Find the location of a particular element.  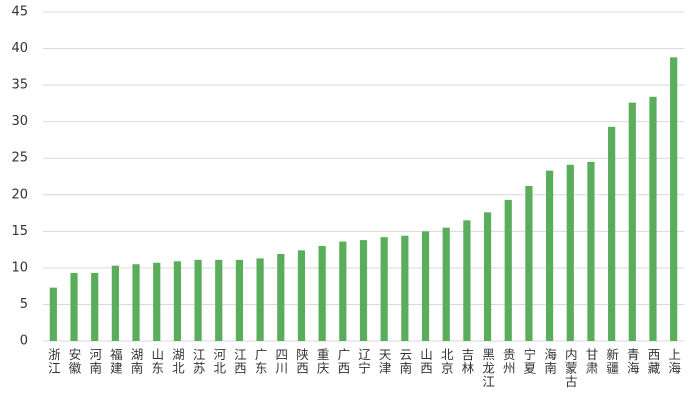

y-tick-label: 5 is located at coordinates (24, 304).